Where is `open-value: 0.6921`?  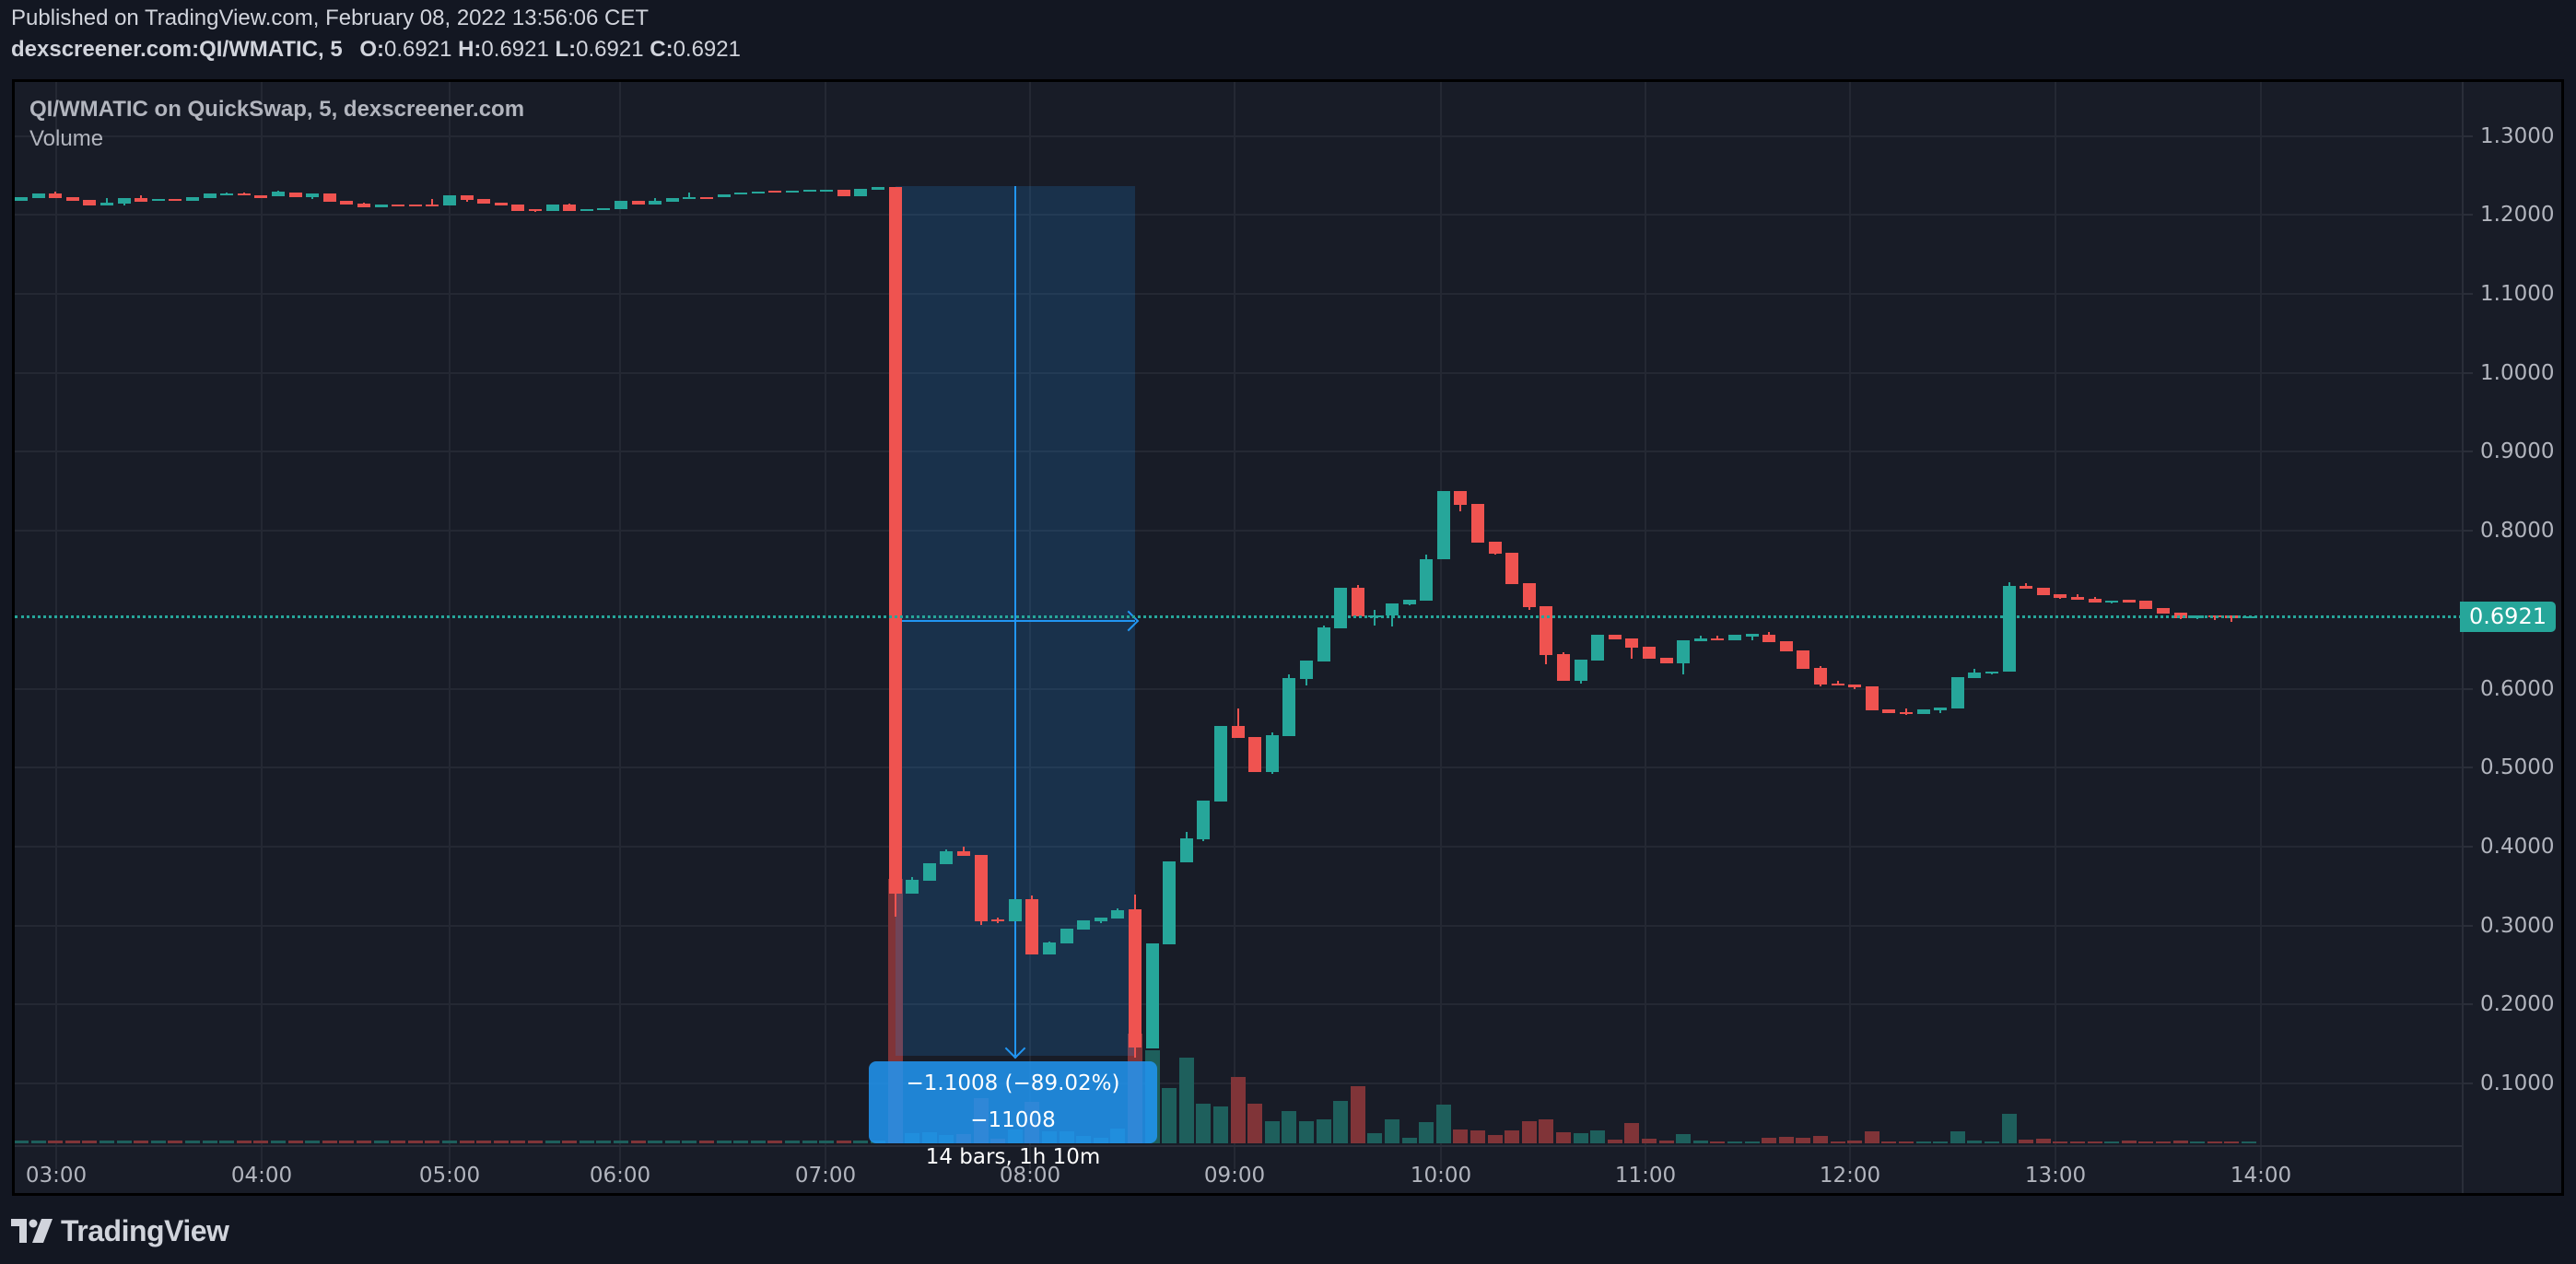
open-value: 0.6921 is located at coordinates (418, 49).